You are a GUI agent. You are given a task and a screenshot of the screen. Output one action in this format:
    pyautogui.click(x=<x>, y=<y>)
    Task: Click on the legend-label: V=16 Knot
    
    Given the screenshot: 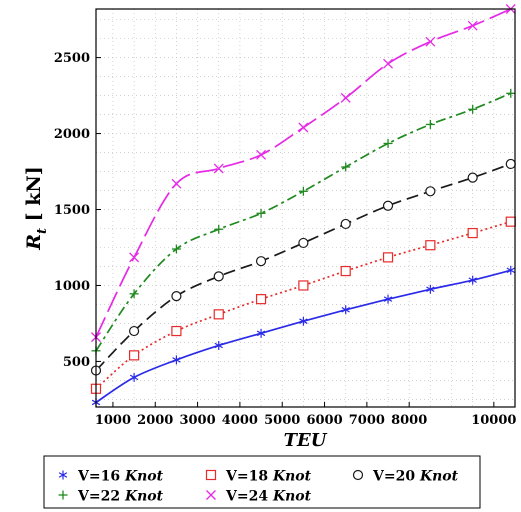 What is the action you would take?
    pyautogui.click(x=120, y=477)
    